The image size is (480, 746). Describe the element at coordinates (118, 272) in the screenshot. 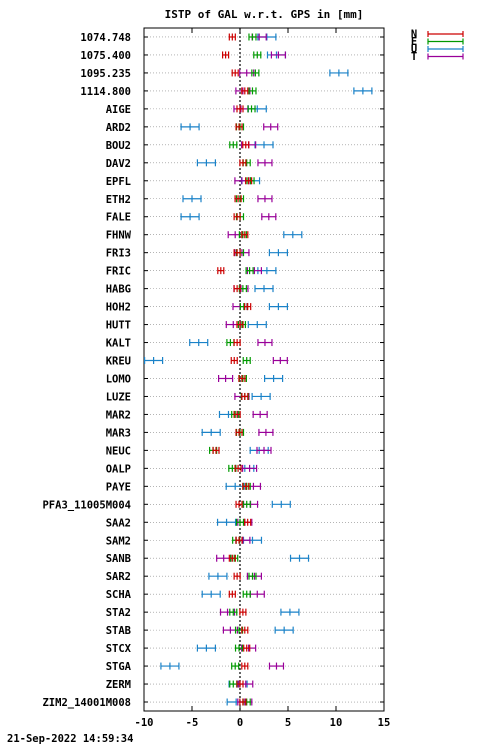

I see `station-label: FRIC` at that location.